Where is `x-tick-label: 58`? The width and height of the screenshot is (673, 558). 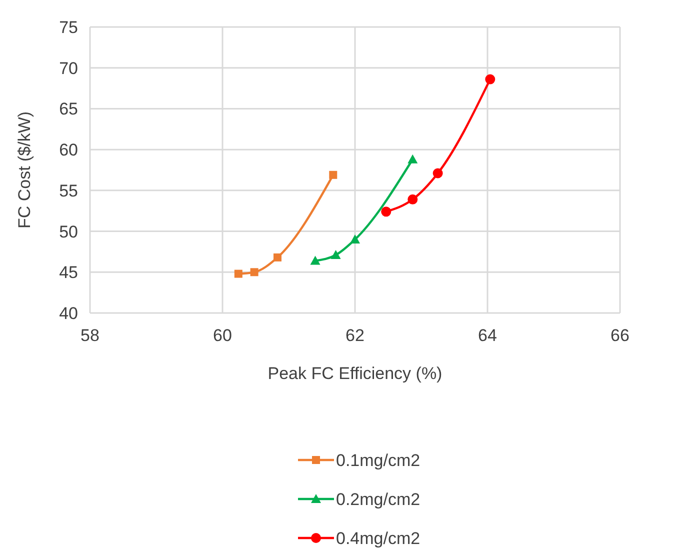 x-tick-label: 58 is located at coordinates (90, 335).